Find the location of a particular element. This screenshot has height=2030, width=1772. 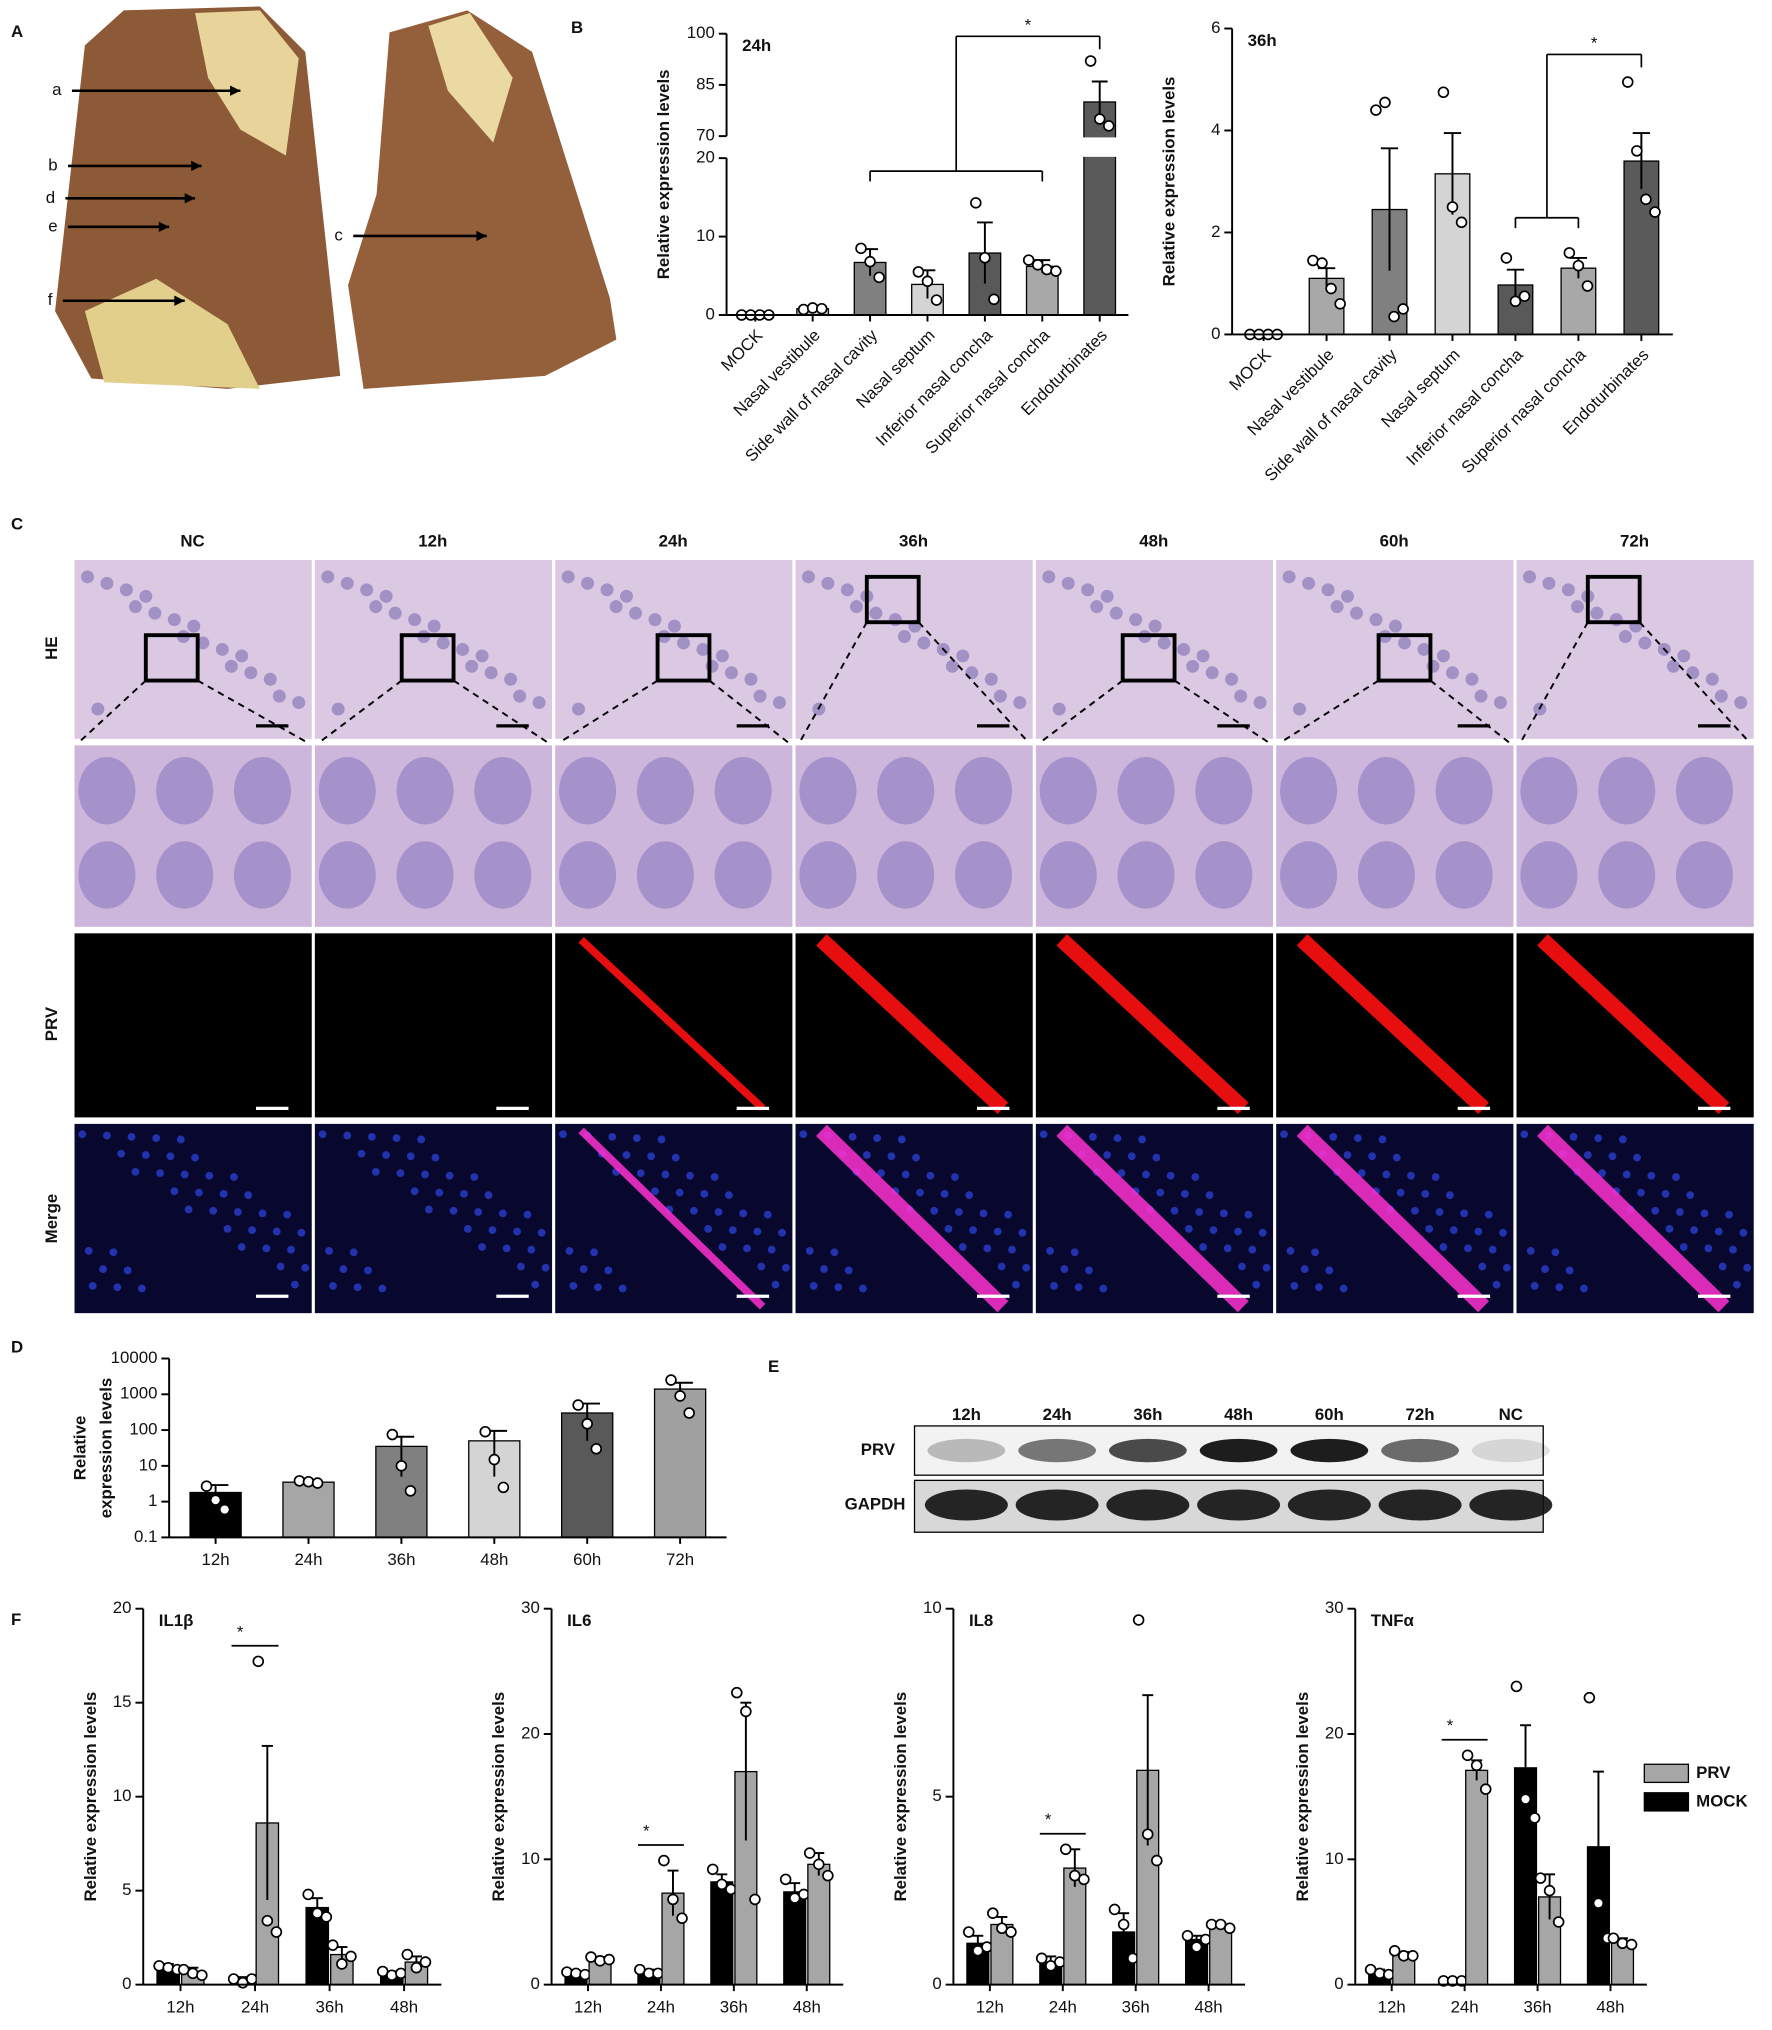

y-tick-label: 1000 is located at coordinates (138, 1393).